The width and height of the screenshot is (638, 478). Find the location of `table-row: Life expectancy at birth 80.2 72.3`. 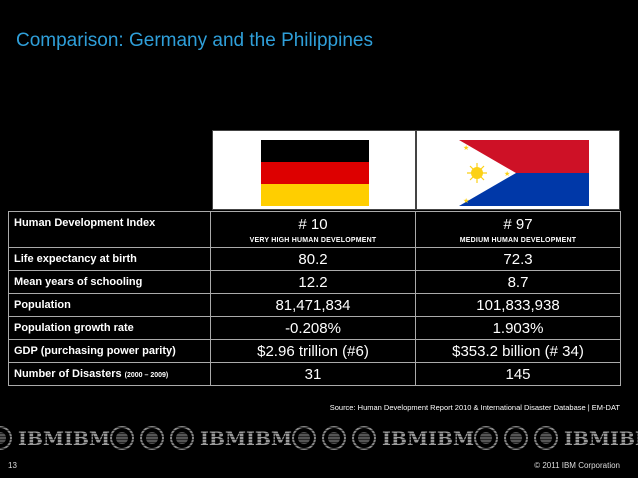

table-row: Life expectancy at birth 80.2 72.3 is located at coordinates (314, 259).